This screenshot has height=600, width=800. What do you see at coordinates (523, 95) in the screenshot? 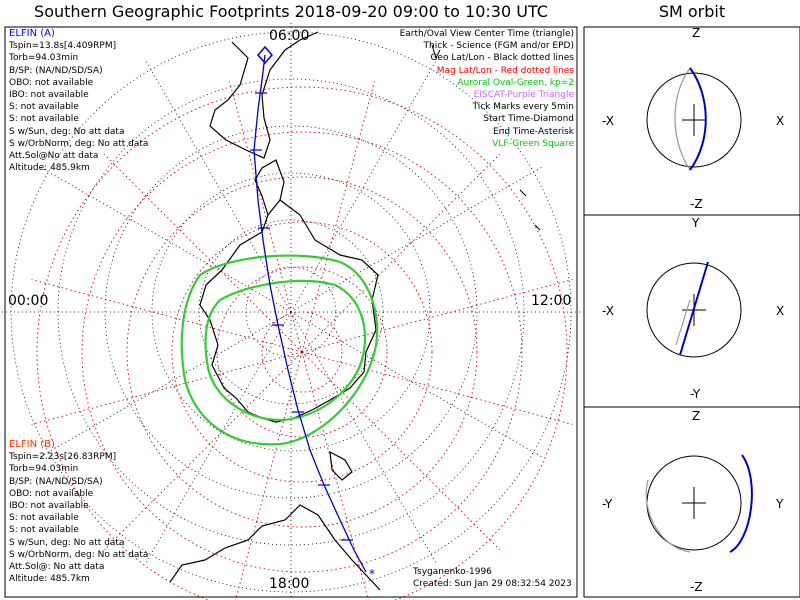
I see `legend-item: EISCAT-Purple Triangle` at bounding box center [523, 95].